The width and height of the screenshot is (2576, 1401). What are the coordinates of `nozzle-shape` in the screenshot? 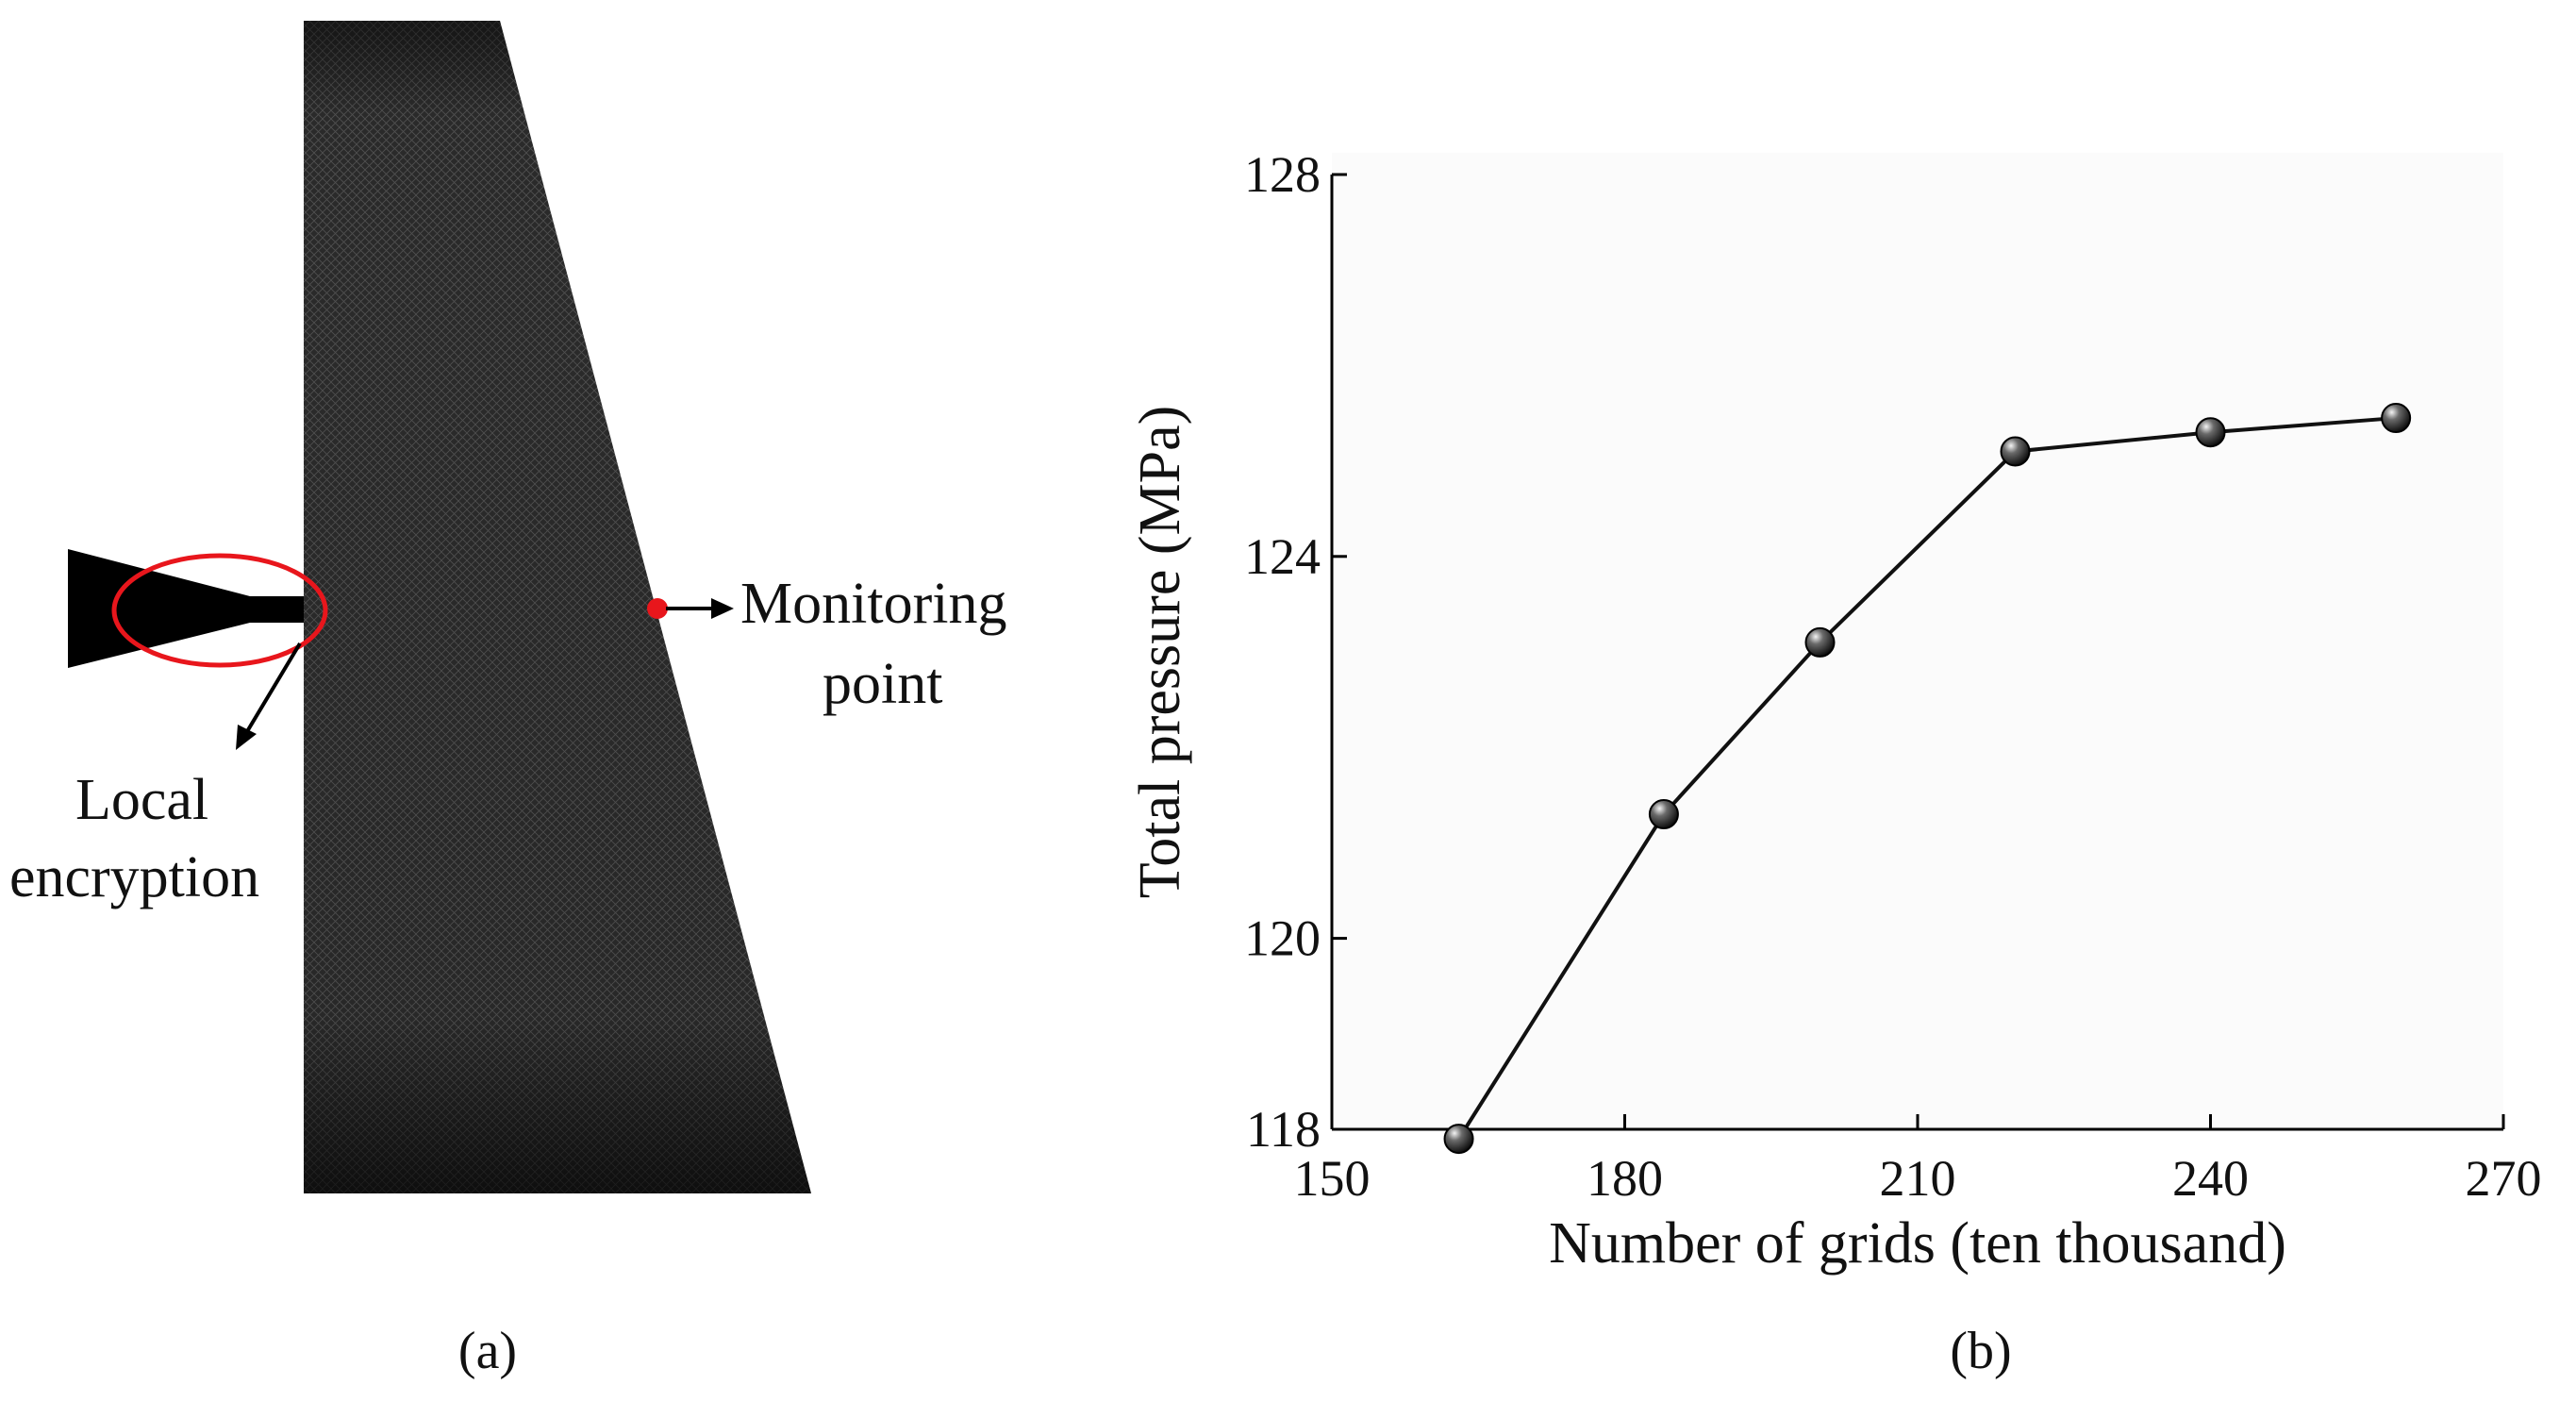 It's located at (186, 608).